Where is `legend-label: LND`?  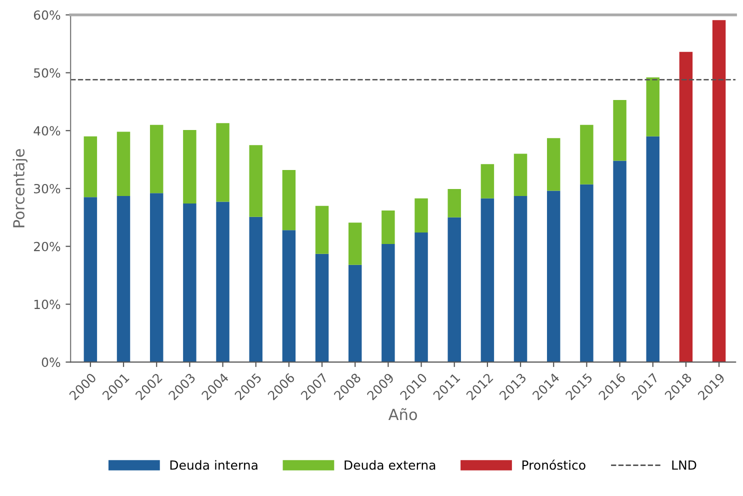 legend-label: LND is located at coordinates (684, 465).